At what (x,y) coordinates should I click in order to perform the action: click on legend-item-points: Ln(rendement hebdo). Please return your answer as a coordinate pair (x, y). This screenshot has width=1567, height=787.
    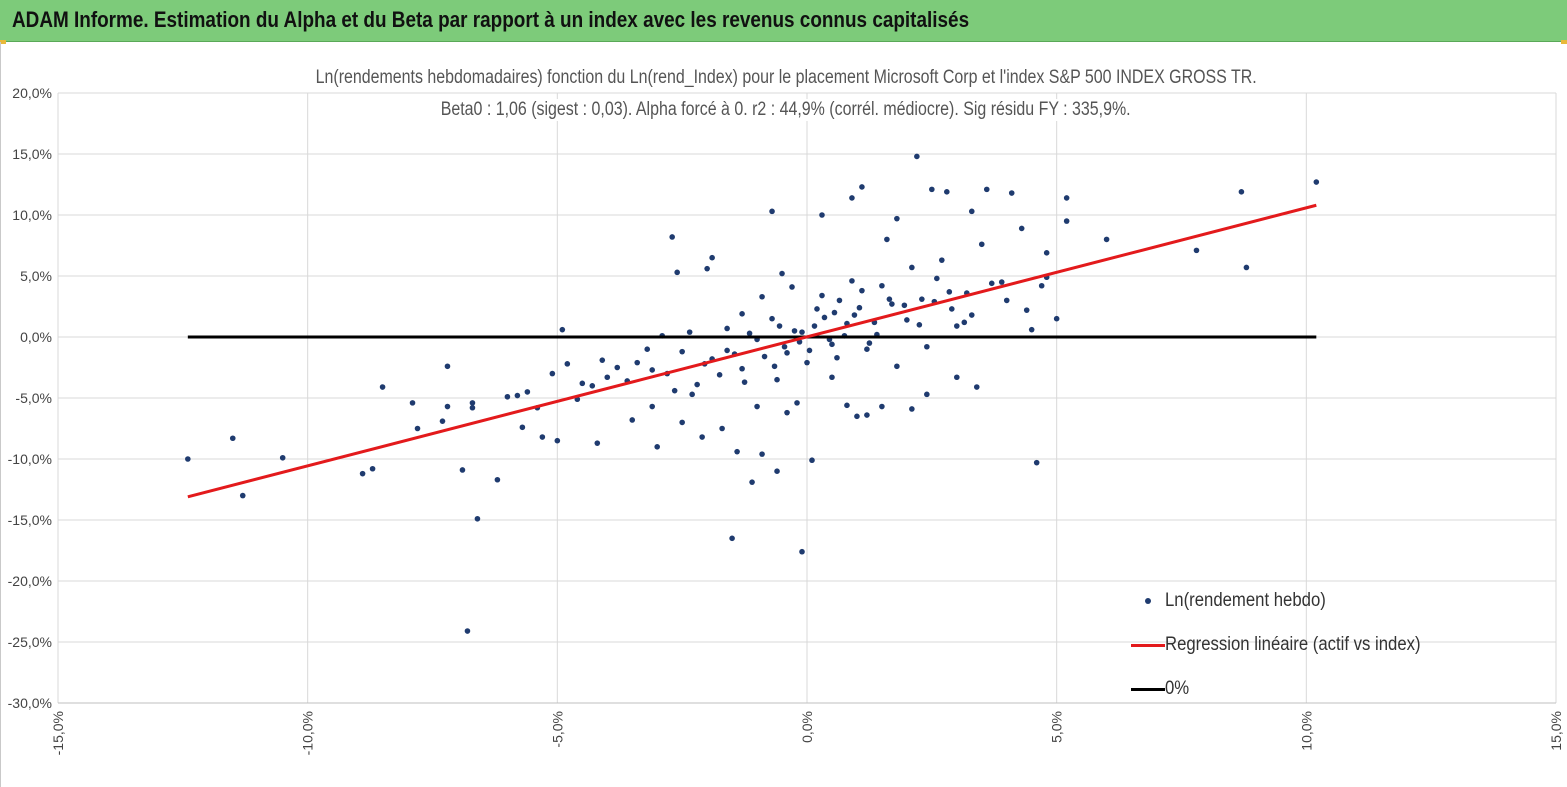
    Looking at the image, I should click on (1239, 601).